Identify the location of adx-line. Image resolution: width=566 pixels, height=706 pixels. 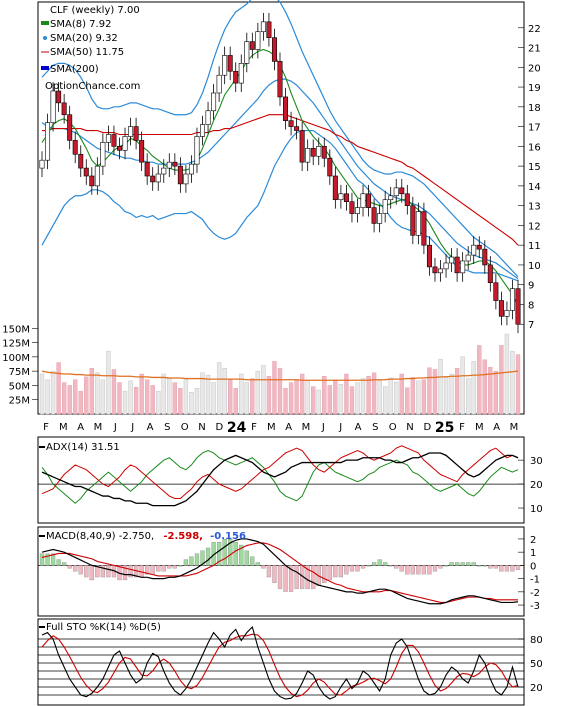
(280, 479).